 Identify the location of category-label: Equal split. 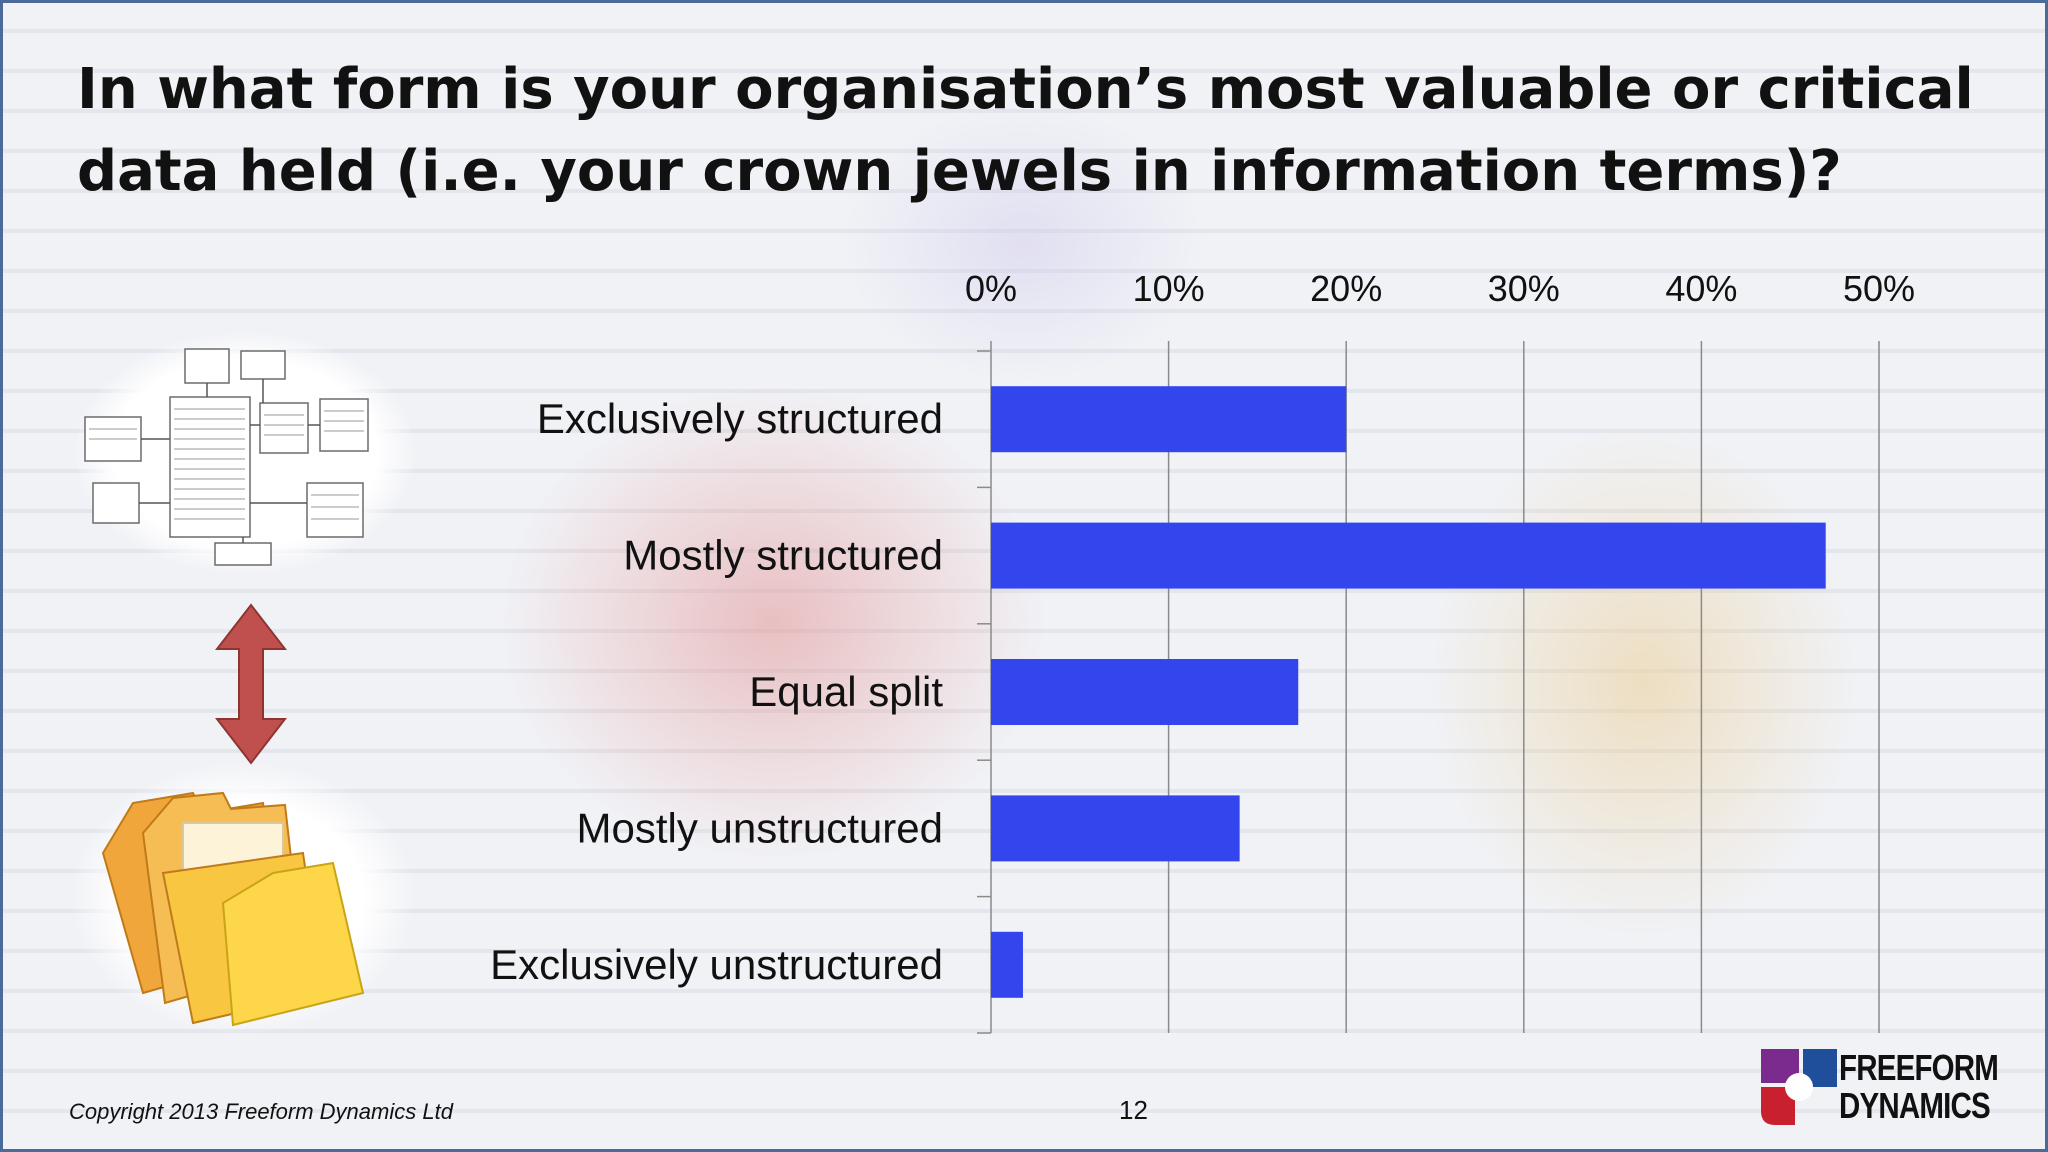
(846, 691).